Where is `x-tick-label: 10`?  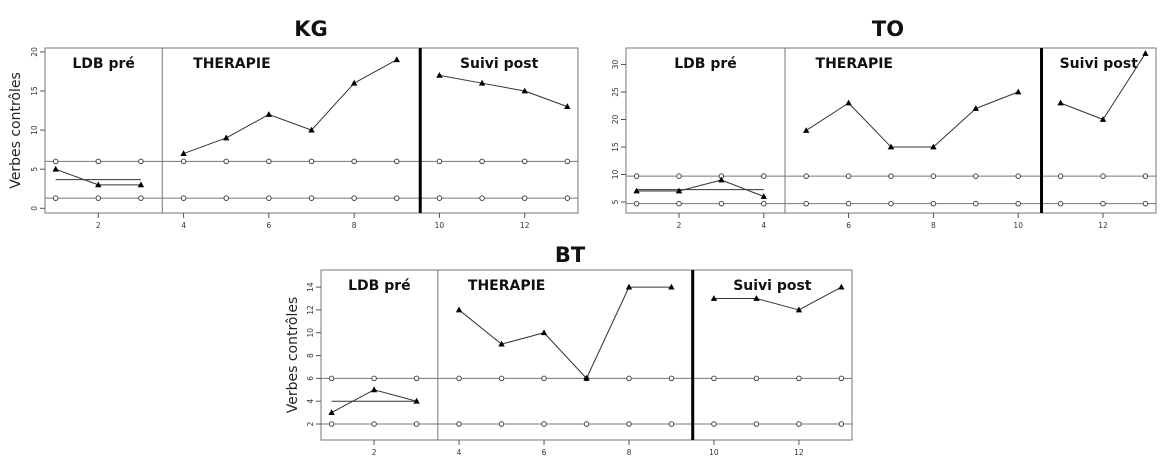
x-tick-label: 10 is located at coordinates (714, 452).